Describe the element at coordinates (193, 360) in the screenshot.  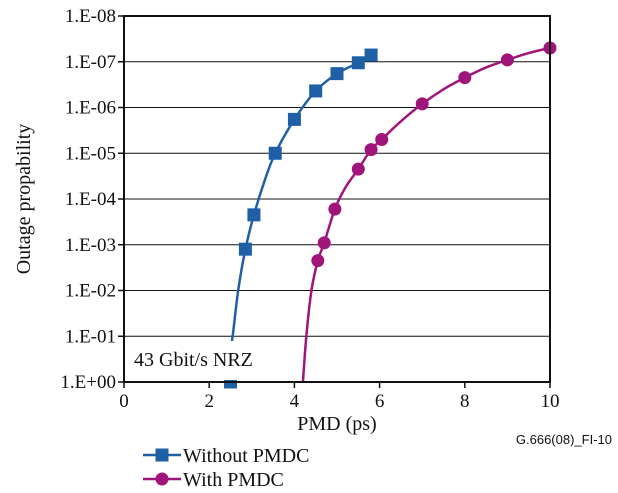
I see `annotation-text: 43 Gbit/s NRZ` at that location.